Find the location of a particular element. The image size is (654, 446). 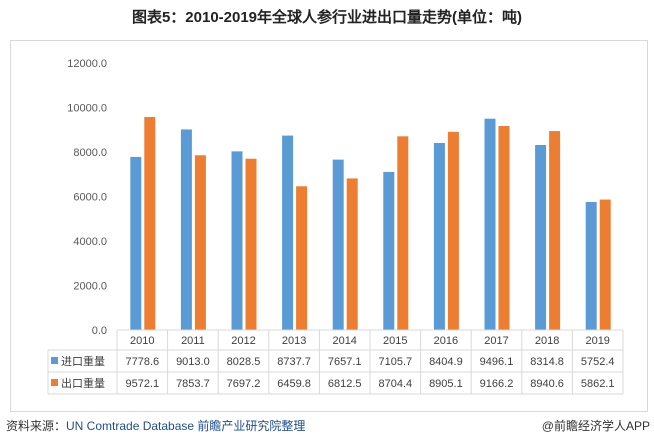

data-label: 8314.8 is located at coordinates (547, 362).